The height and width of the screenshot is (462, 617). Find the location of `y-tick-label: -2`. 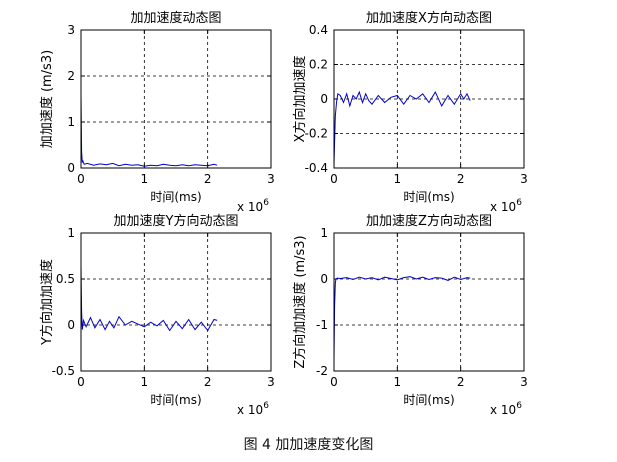

y-tick-label: -2 is located at coordinates (322, 371).